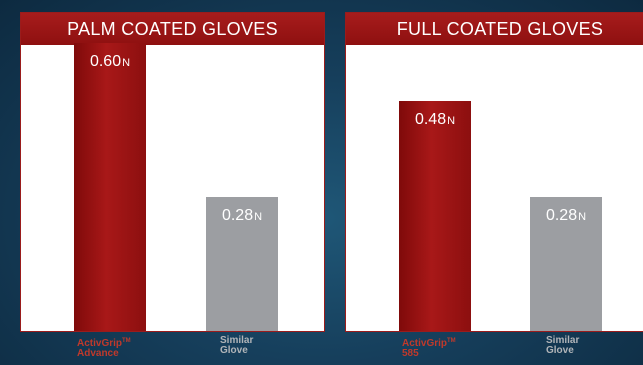 This screenshot has height=365, width=643. What do you see at coordinates (430, 119) in the screenshot?
I see `value-number: 0.48` at bounding box center [430, 119].